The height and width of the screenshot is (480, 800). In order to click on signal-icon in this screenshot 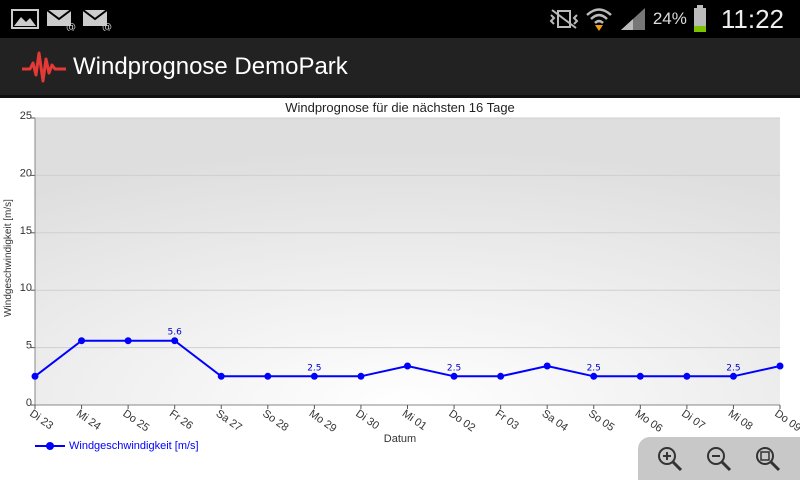, I will do `click(632, 19)`.